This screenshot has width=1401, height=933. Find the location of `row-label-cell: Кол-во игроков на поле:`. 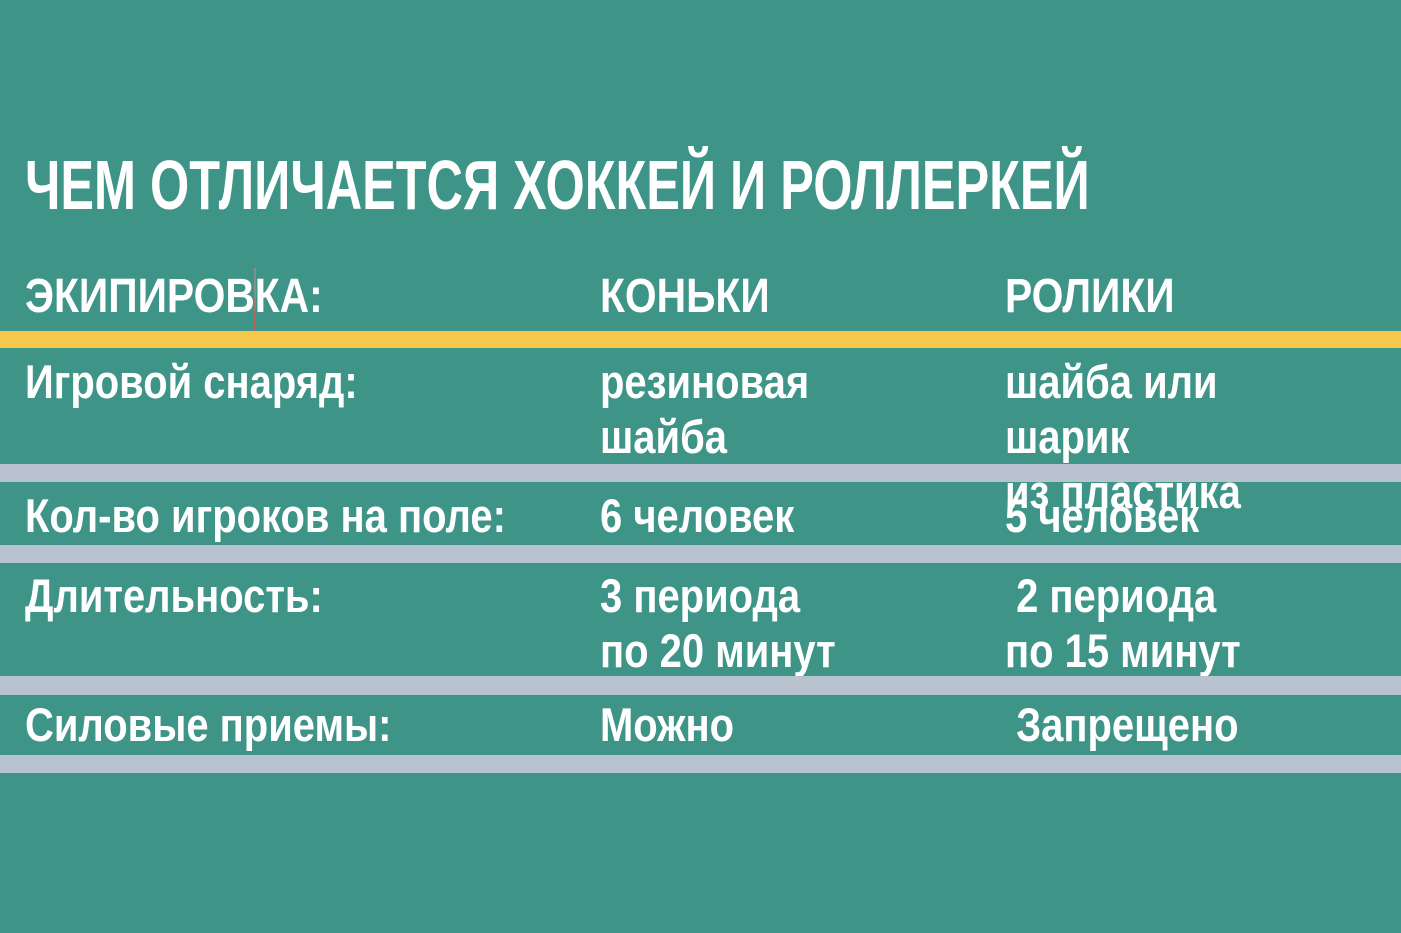

row-label-cell: Кол-во игроков на поле: is located at coordinates (308, 515).